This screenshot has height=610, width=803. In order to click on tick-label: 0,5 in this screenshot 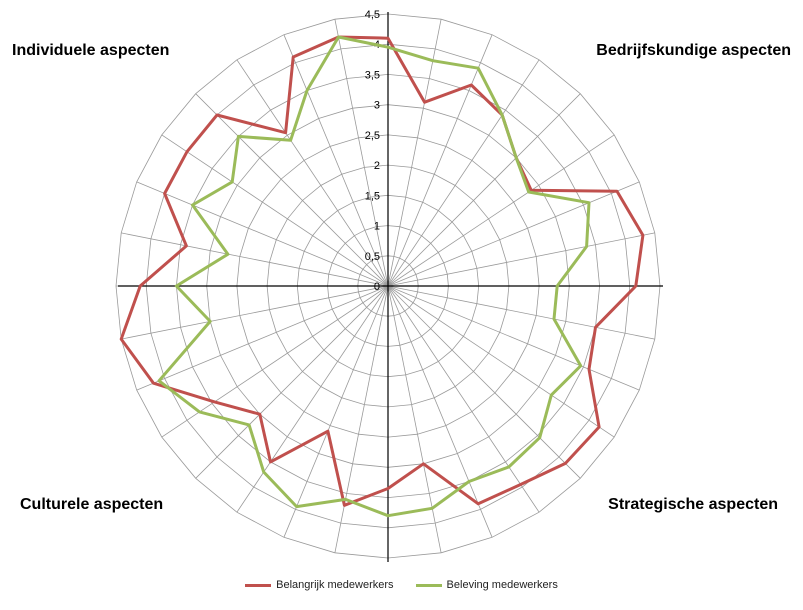, I will do `click(372, 257)`.